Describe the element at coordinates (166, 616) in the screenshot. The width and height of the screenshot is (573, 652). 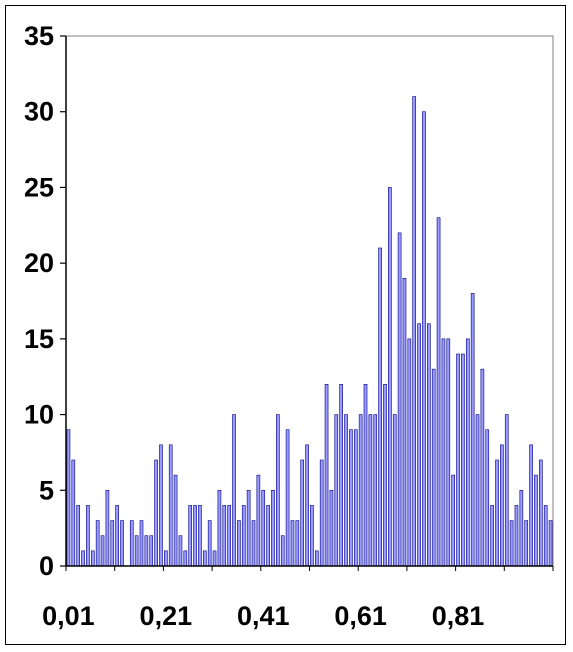
I see `x-tick-label: 0,21` at that location.